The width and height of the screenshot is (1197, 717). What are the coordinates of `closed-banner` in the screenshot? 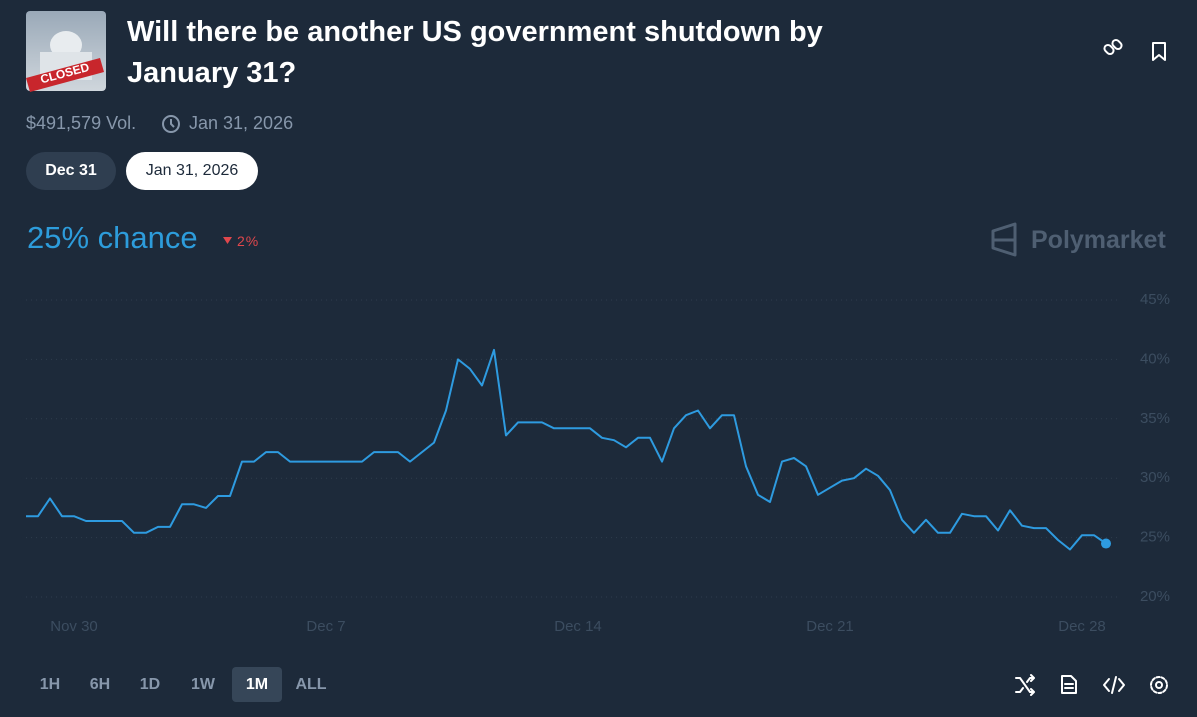 It's located at (65, 75).